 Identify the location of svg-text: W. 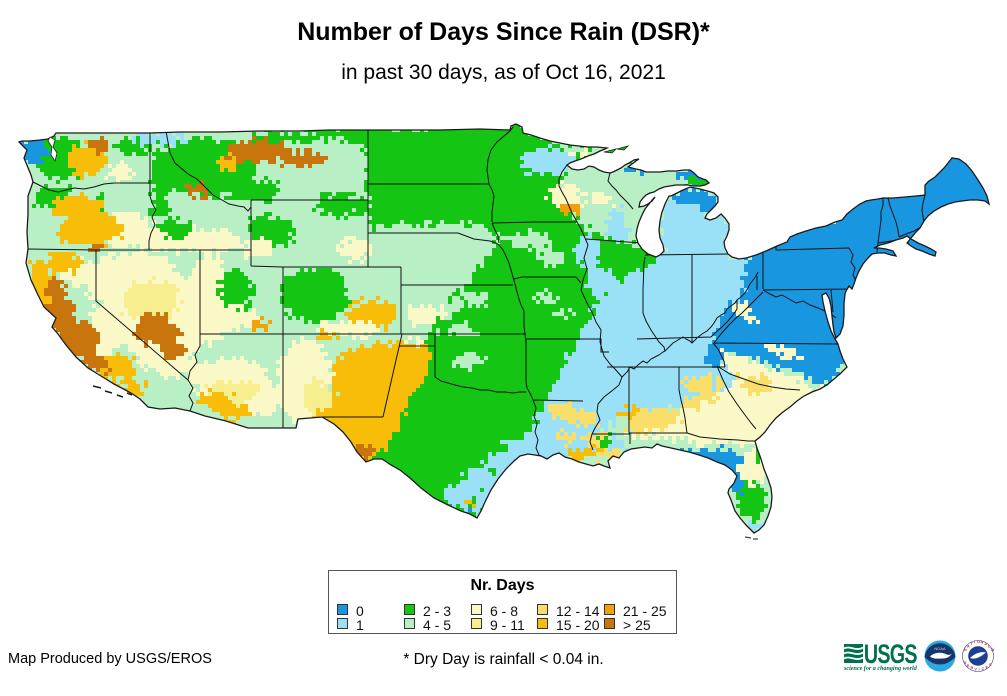
(993, 650).